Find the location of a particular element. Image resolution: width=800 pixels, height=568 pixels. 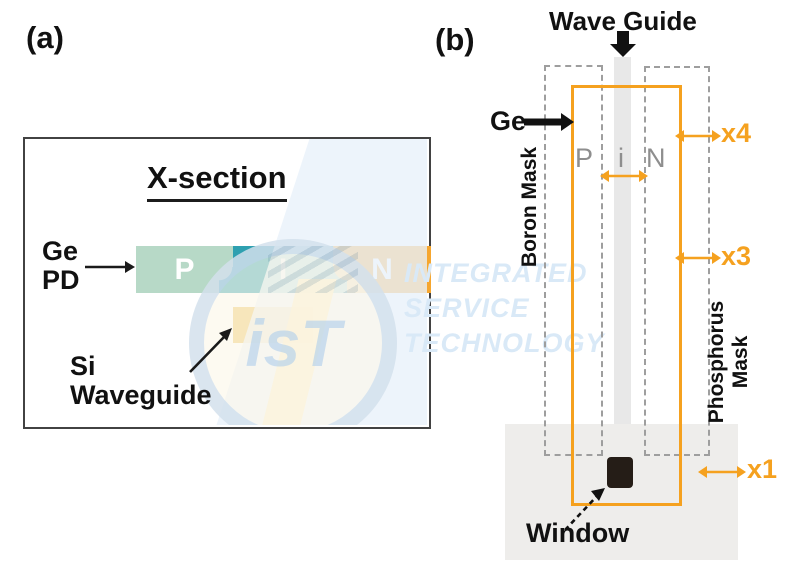

mask-i-label: i is located at coordinates (621, 158).